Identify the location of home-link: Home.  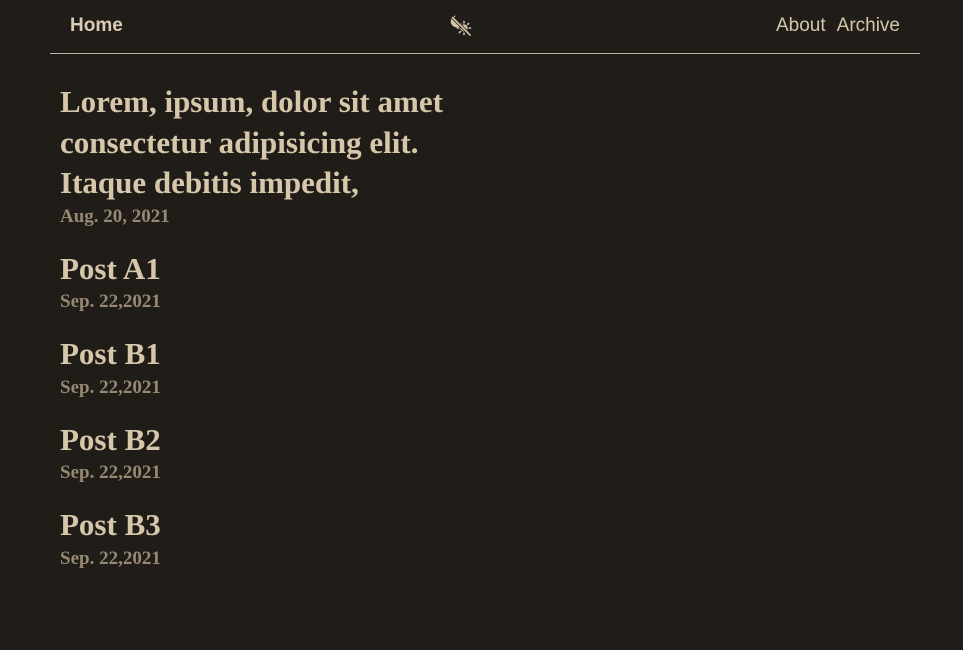
(96, 25).